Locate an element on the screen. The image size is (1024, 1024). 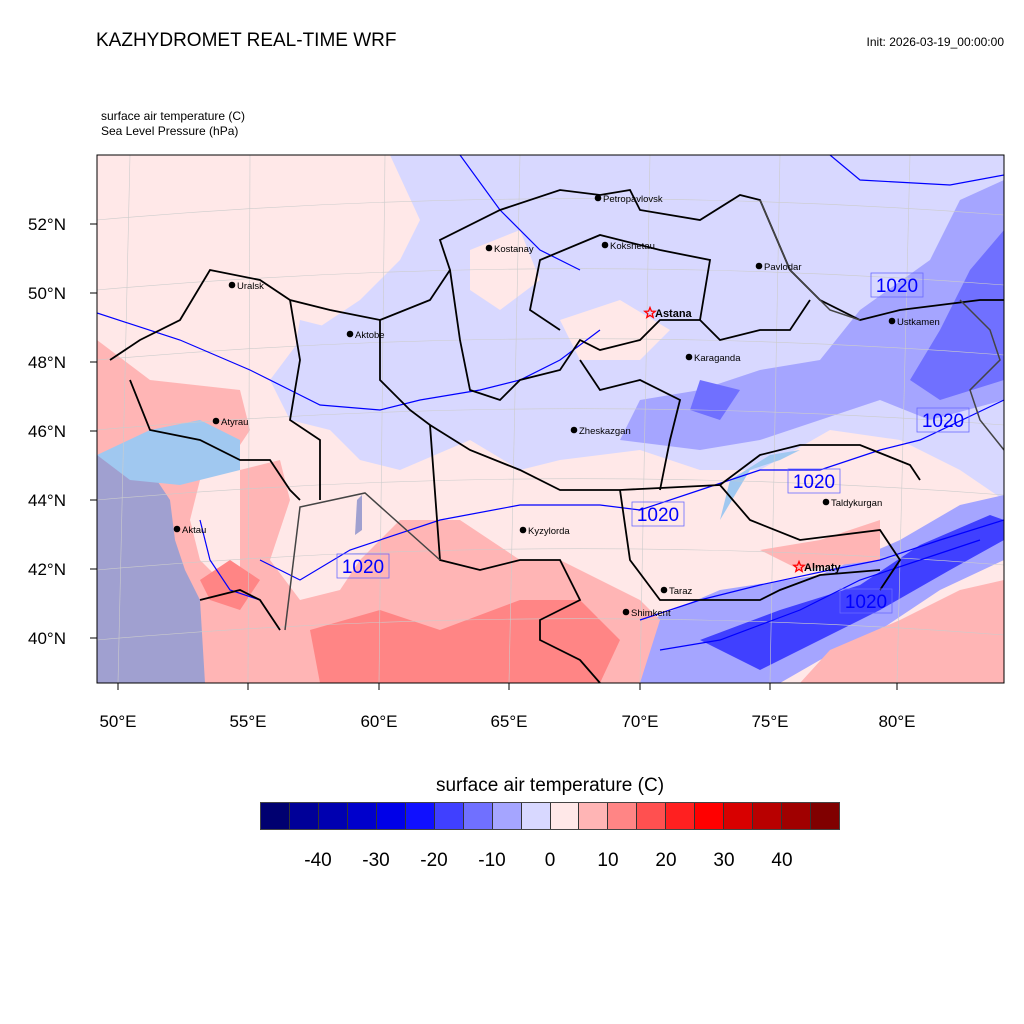
lon-label: 50°E is located at coordinates (117, 721).